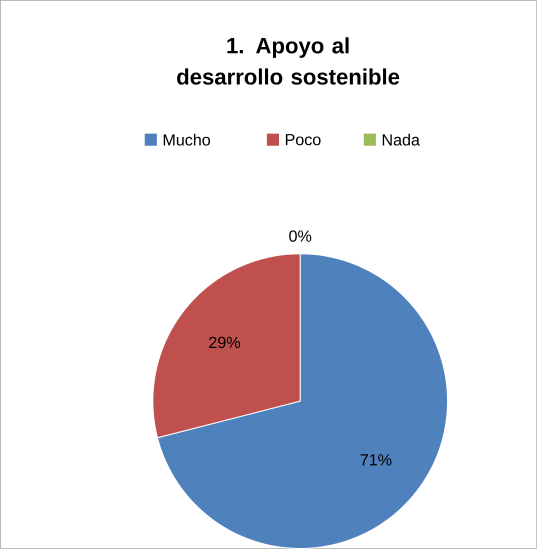 This screenshot has width=537, height=549. Describe the element at coordinates (401, 140) in the screenshot. I see `legend-label: Nada` at that location.